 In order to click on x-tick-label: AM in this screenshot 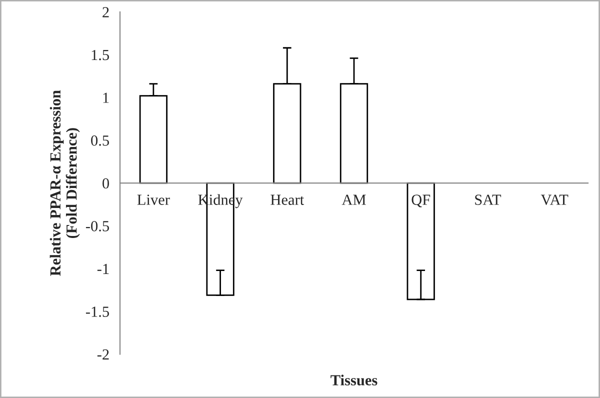, I will do `click(354, 199)`.